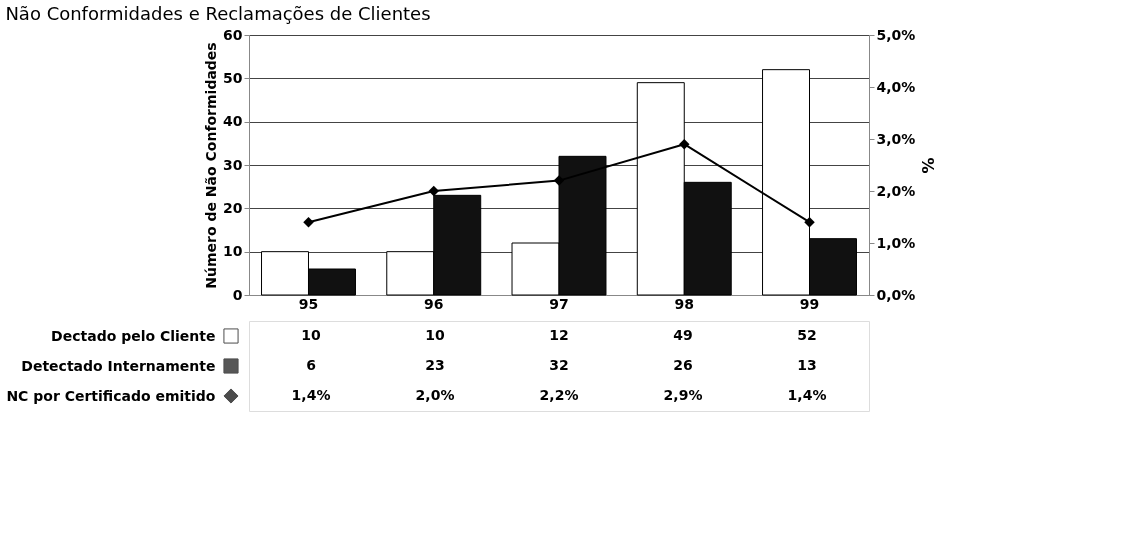 This screenshot has height=553, width=1146. I want to click on y2-tick-label: 0,0%, so click(896, 294).